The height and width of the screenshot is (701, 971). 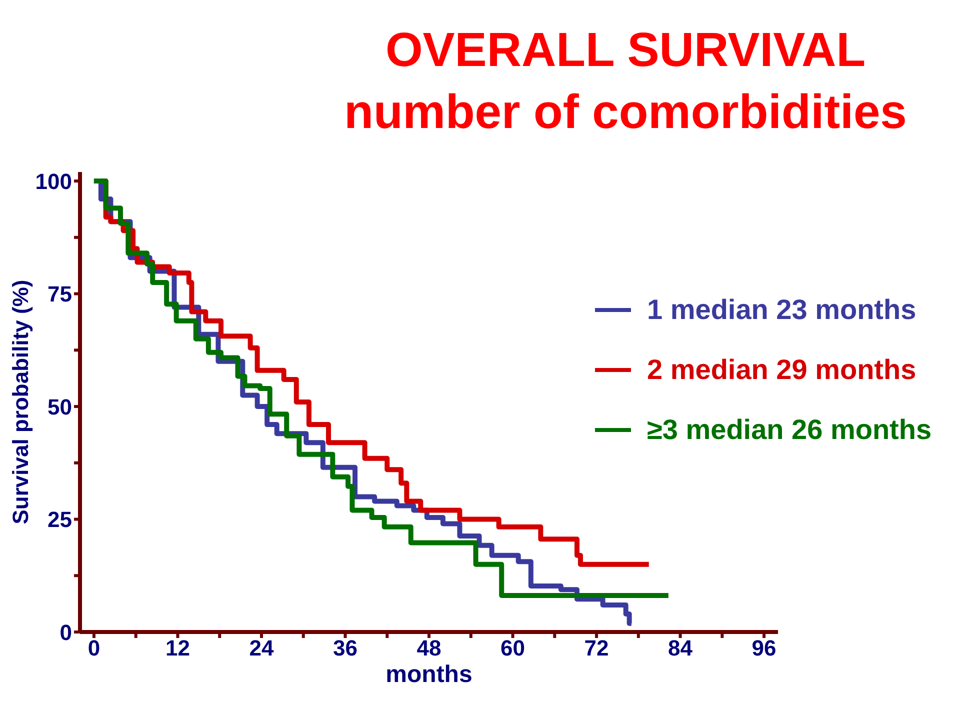 I want to click on y-tick-label: 25, so click(x=60, y=519).